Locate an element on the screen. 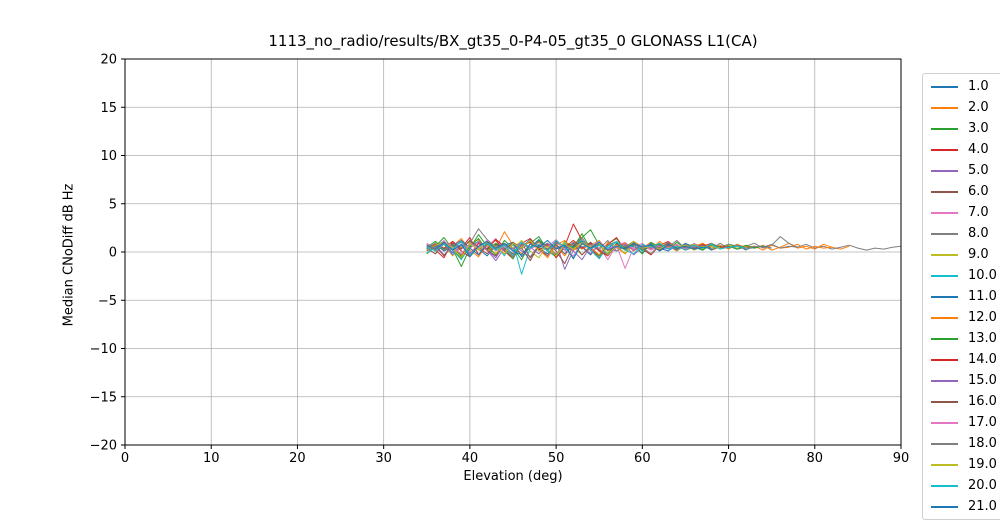 Image resolution: width=1000 pixels, height=520 pixels. legend-row: 18.0 is located at coordinates (961, 443).